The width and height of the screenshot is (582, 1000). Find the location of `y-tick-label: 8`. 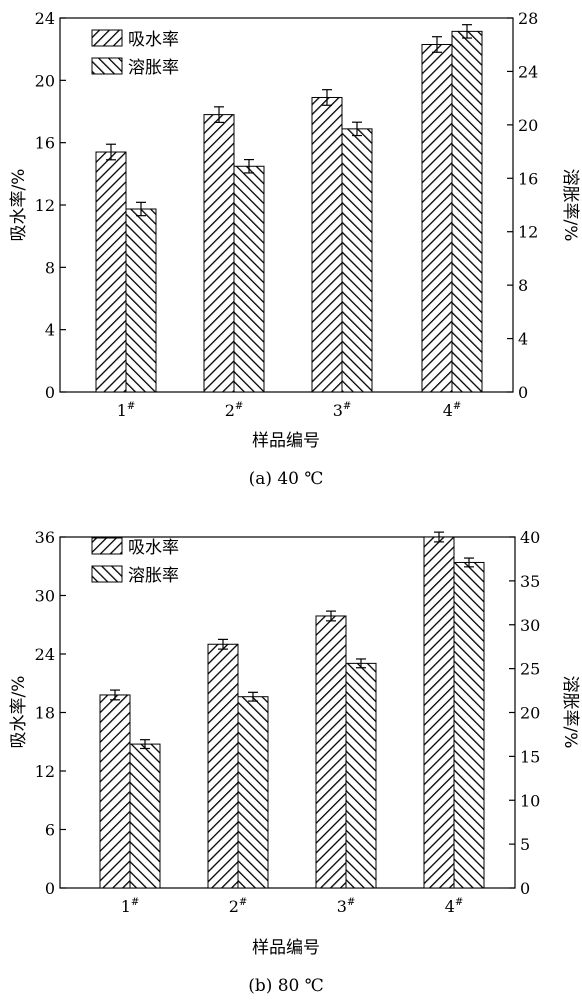

y-tick-label: 8 is located at coordinates (50, 267).